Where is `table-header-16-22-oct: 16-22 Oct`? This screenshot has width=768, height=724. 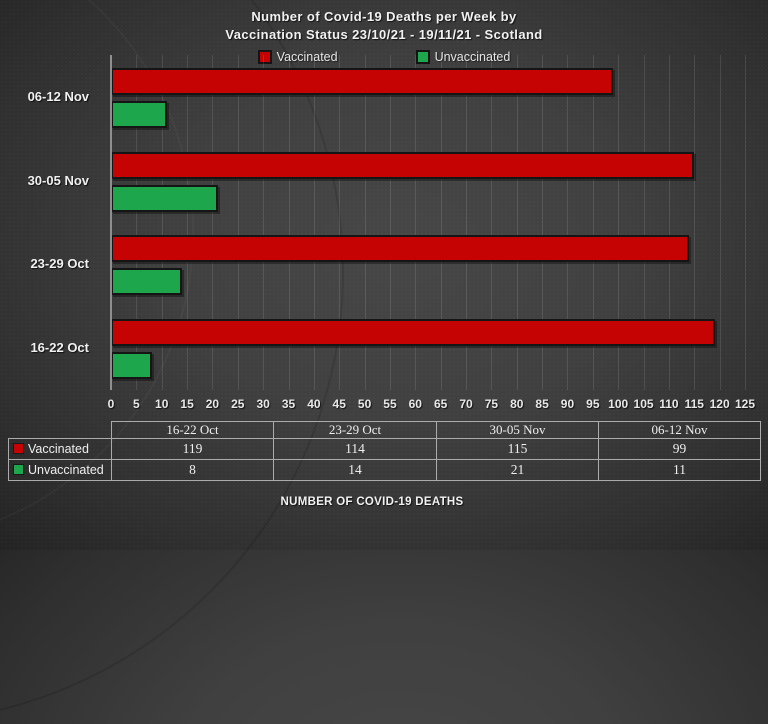 table-header-16-22-oct: 16-22 Oct is located at coordinates (192, 430).